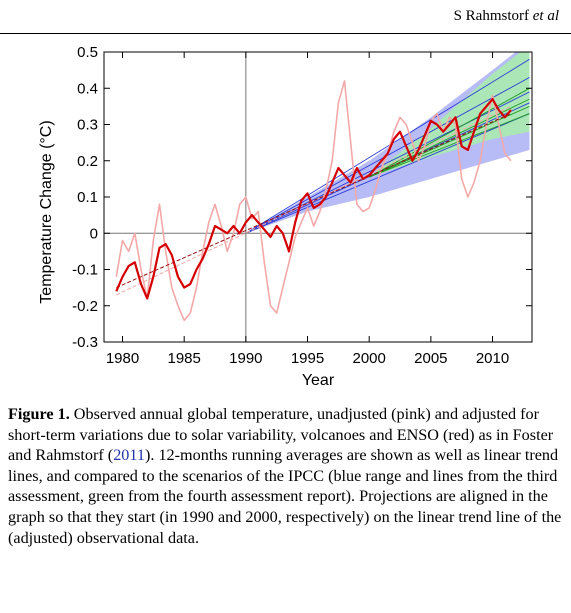 The height and width of the screenshot is (613, 571). I want to click on y-tick-label: -0.3, so click(85, 342).